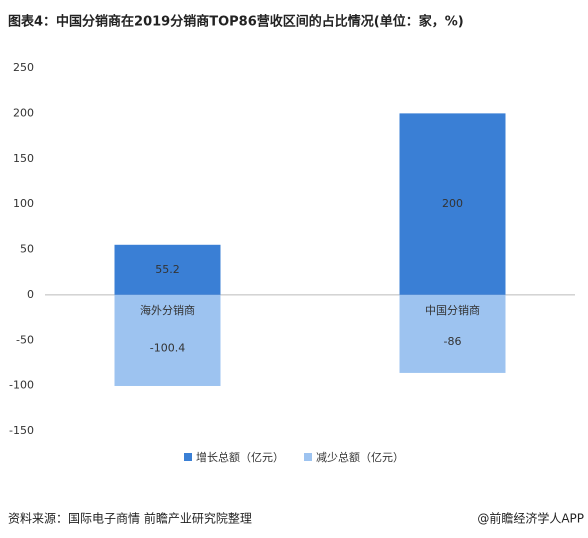 This screenshot has height=538, width=588. What do you see at coordinates (452, 310) in the screenshot?
I see `x-tick-label: 中国分销商` at bounding box center [452, 310].